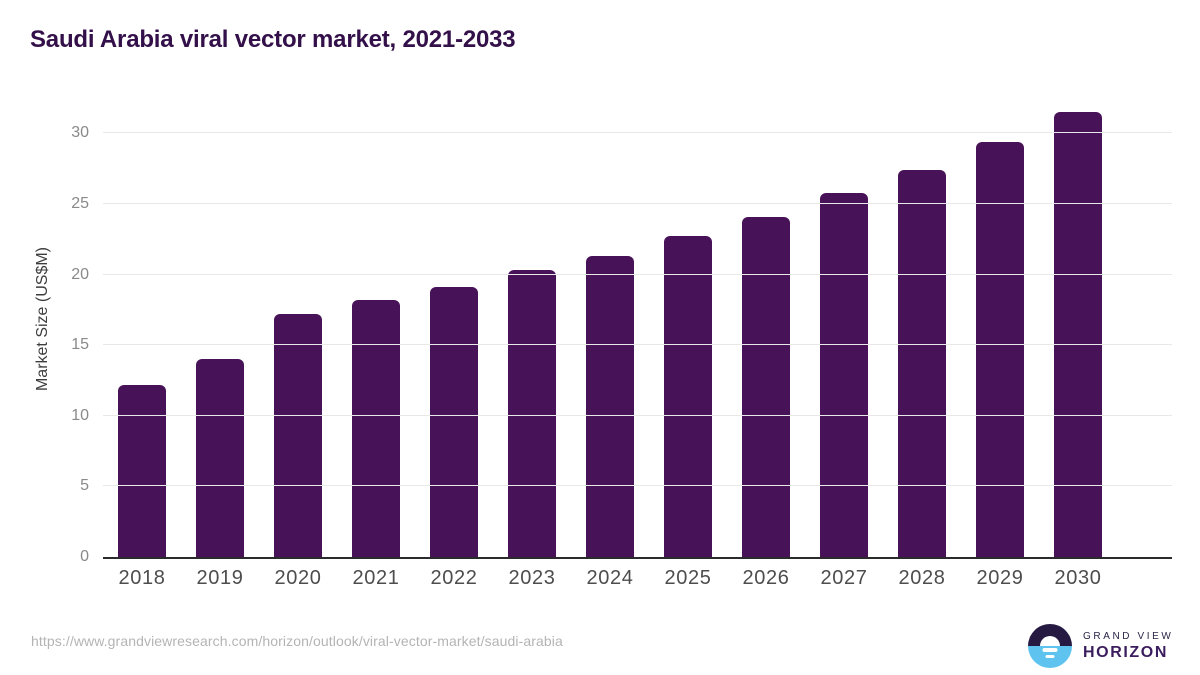  What do you see at coordinates (1000, 349) in the screenshot?
I see `bar-2029` at bounding box center [1000, 349].